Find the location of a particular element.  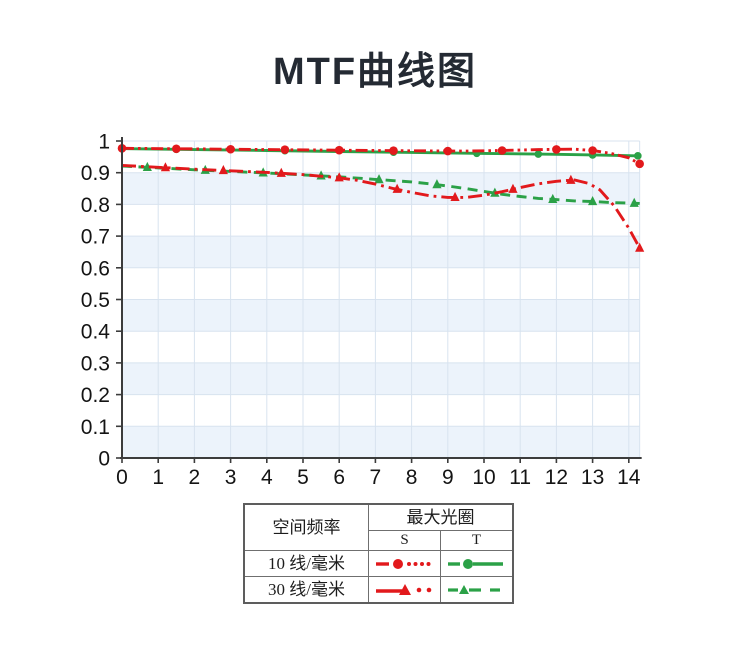

legend-header-max-aperture: 最大光圈 is located at coordinates (441, 517).